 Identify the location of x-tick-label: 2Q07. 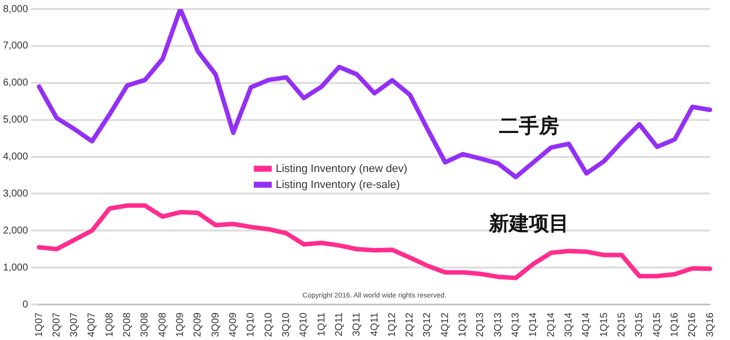
(56, 325).